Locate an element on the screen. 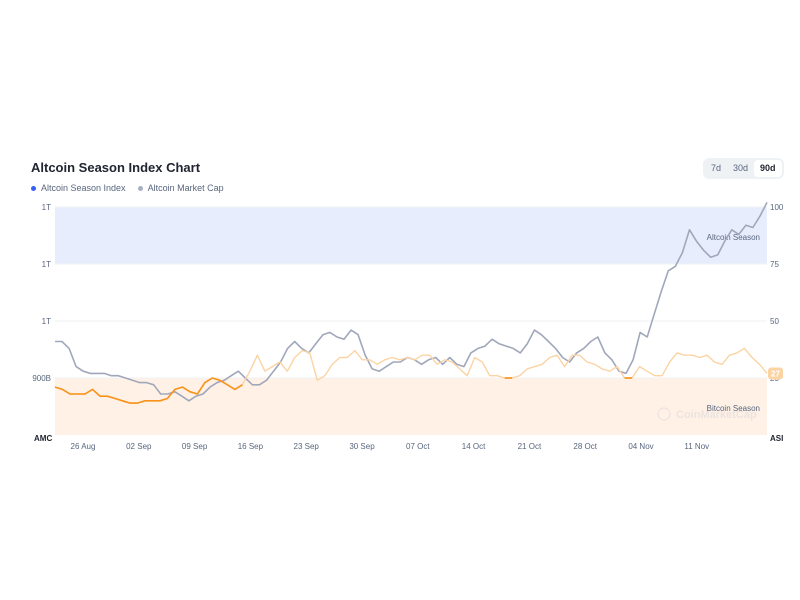  x-axis-tick: 23 Sep is located at coordinates (307, 446).